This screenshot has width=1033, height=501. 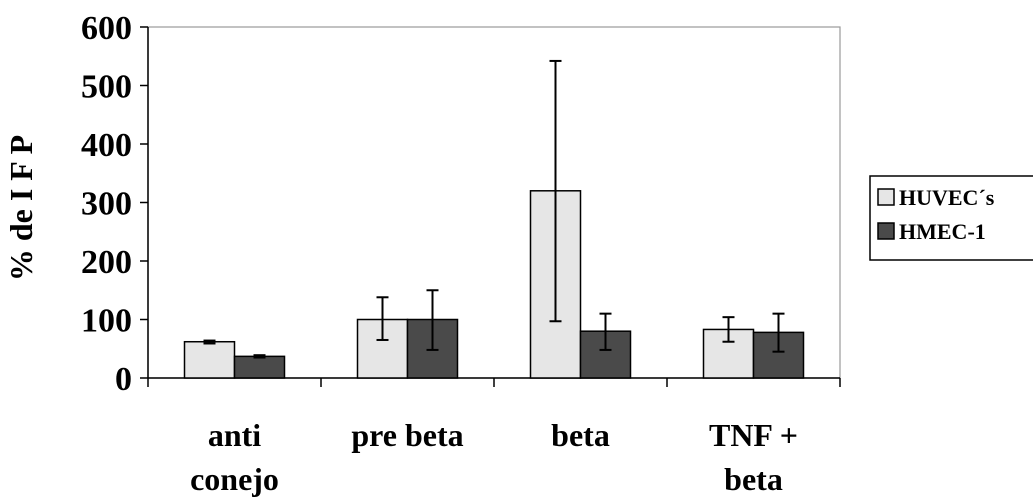 I want to click on y-tick-label: 100, so click(x=106, y=321).